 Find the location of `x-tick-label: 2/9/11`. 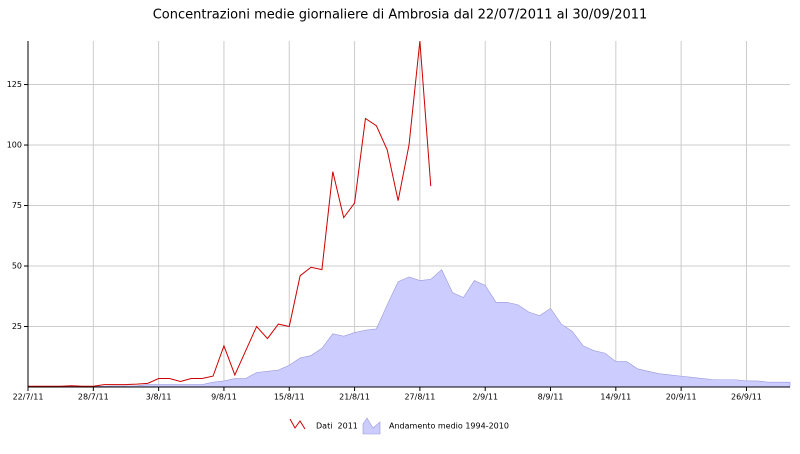

x-tick-label: 2/9/11 is located at coordinates (485, 397).